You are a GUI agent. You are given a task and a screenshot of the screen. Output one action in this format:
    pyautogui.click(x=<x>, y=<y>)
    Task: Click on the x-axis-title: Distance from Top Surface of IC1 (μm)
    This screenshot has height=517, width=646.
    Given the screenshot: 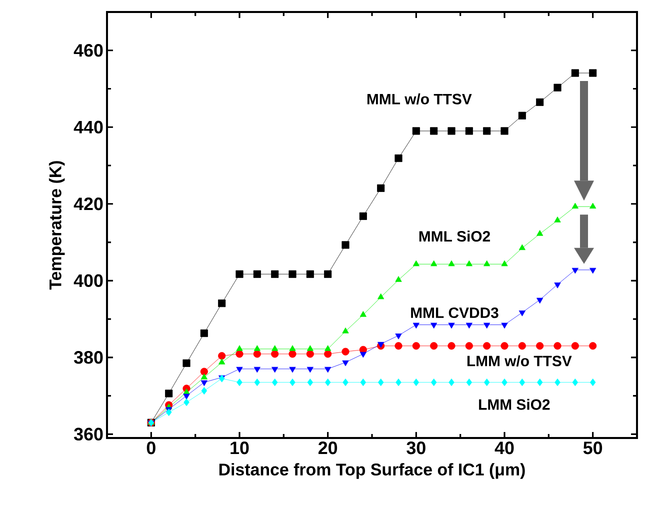 What is the action you would take?
    pyautogui.click(x=372, y=471)
    